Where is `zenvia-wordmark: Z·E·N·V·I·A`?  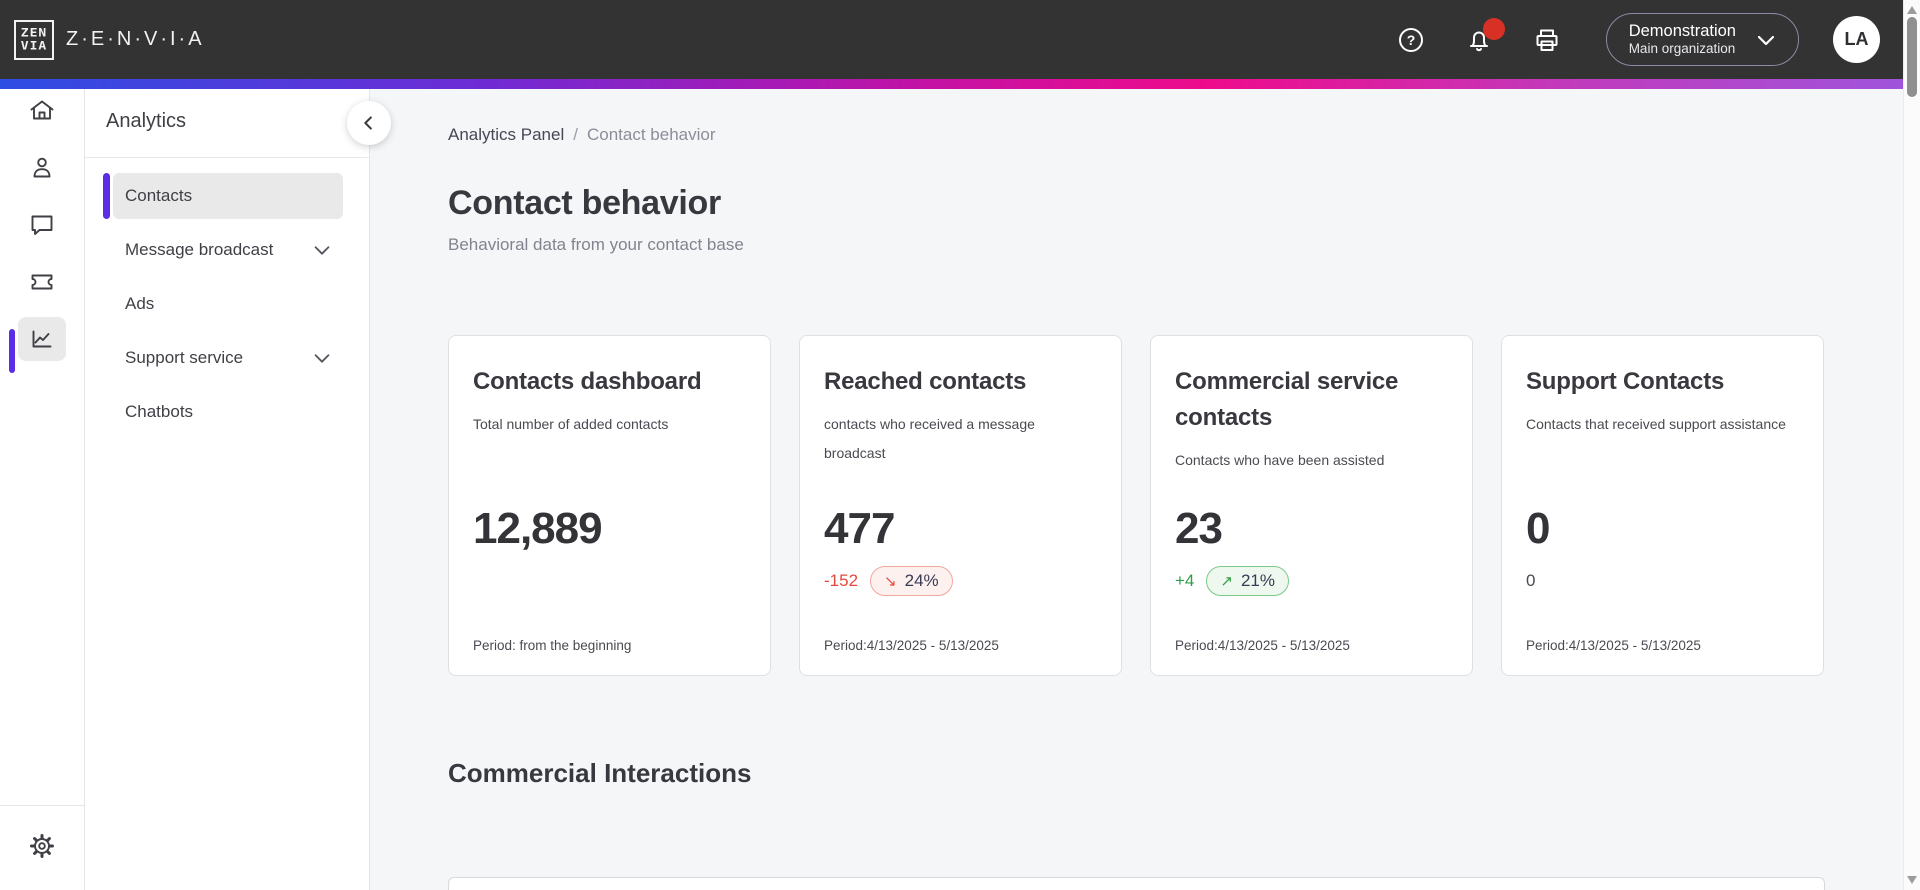 zenvia-wordmark: Z·E·N·V·I·A is located at coordinates (135, 39).